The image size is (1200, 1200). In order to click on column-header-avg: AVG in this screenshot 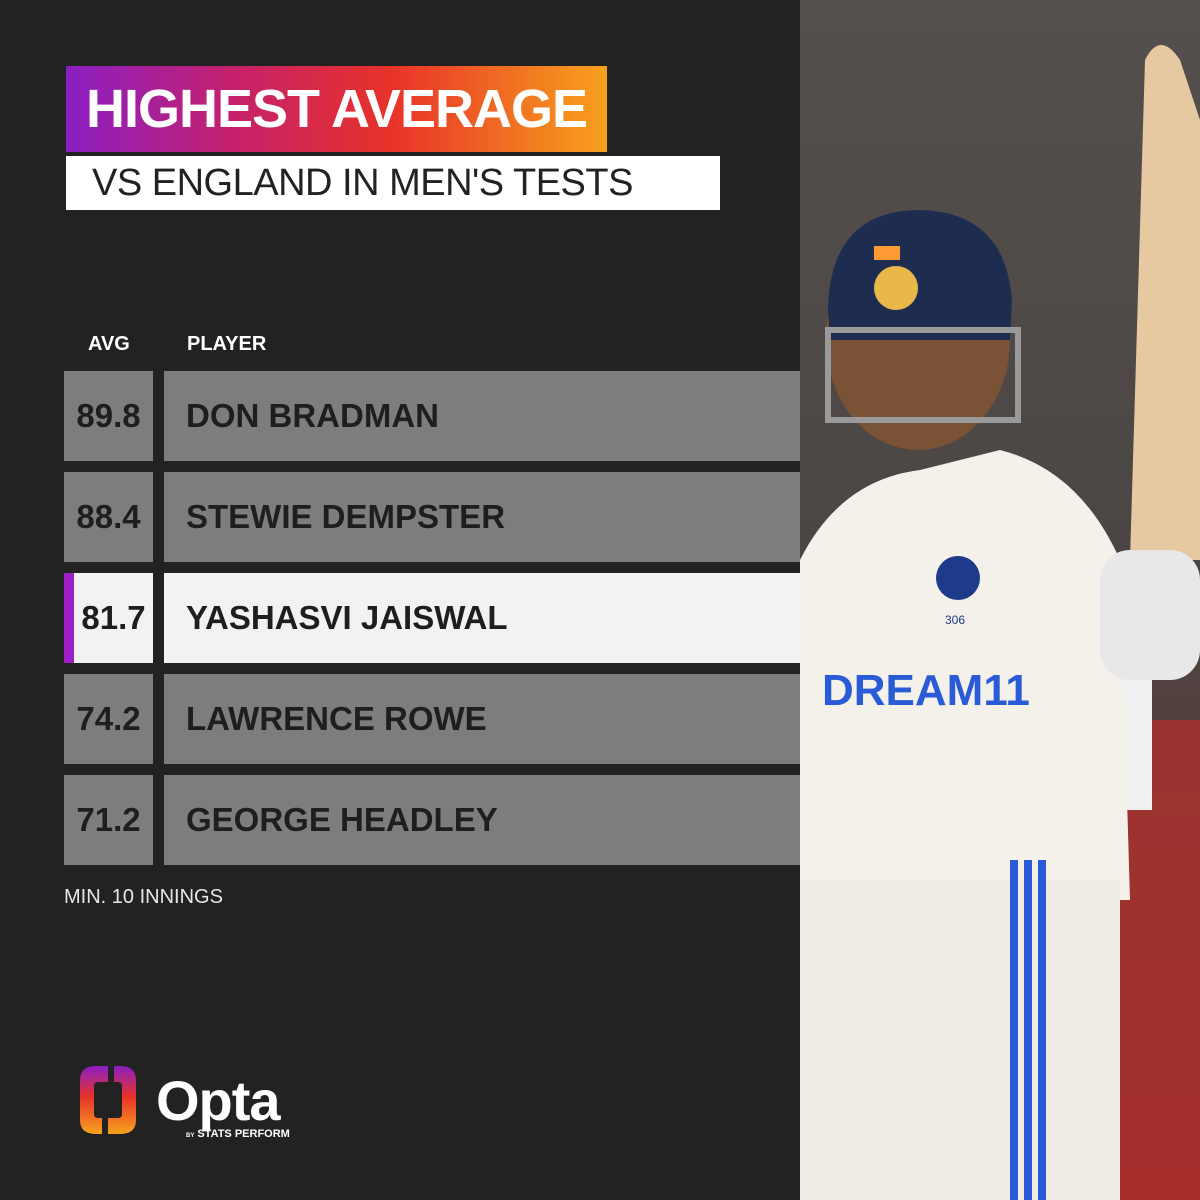, I will do `click(109, 344)`.